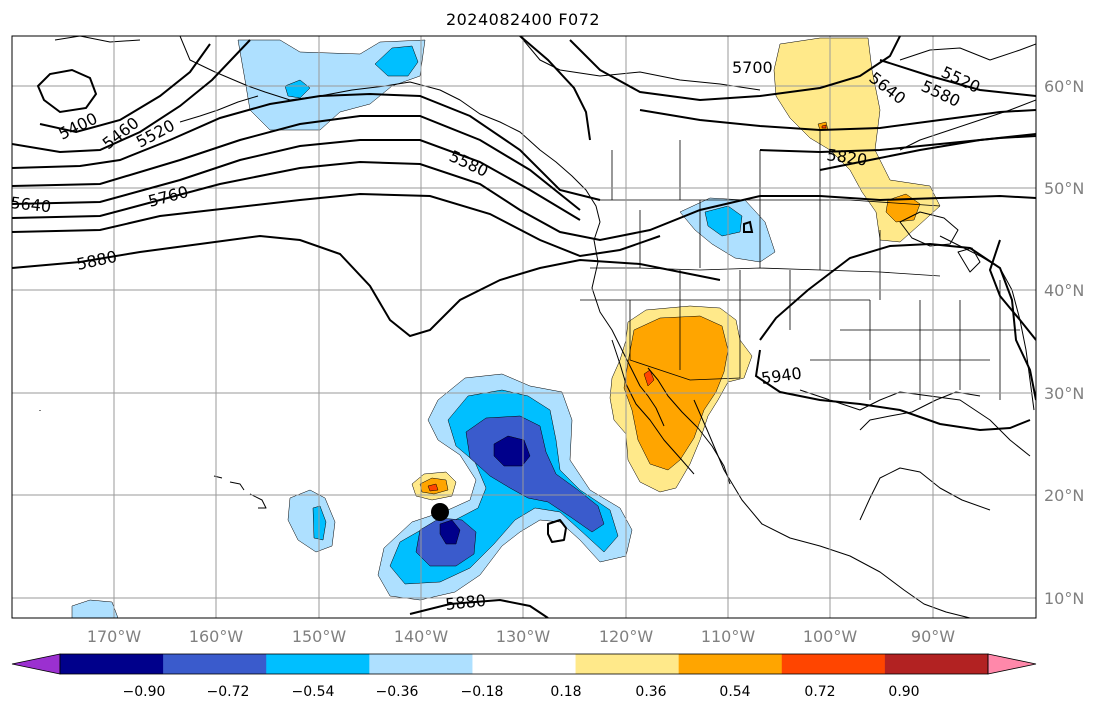 This screenshot has width=1105, height=712. What do you see at coordinates (228, 692) in the screenshot?
I see `colorbar-tick-label: −0.72` at bounding box center [228, 692].